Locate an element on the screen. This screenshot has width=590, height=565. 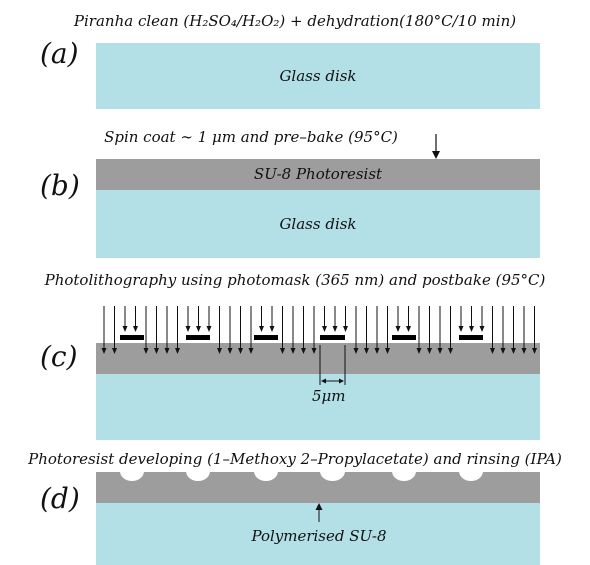
step-a-glass-label: Glass disk is located at coordinates (318, 76).